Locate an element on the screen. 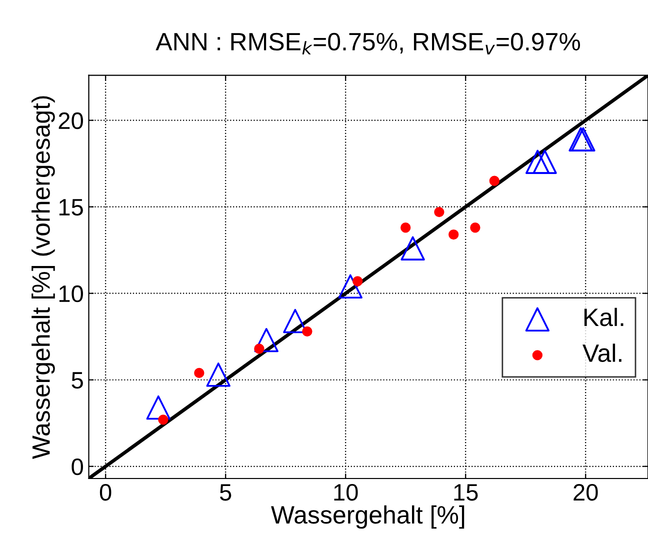 The width and height of the screenshot is (648, 550). y-tick-label: 5 is located at coordinates (77, 380).